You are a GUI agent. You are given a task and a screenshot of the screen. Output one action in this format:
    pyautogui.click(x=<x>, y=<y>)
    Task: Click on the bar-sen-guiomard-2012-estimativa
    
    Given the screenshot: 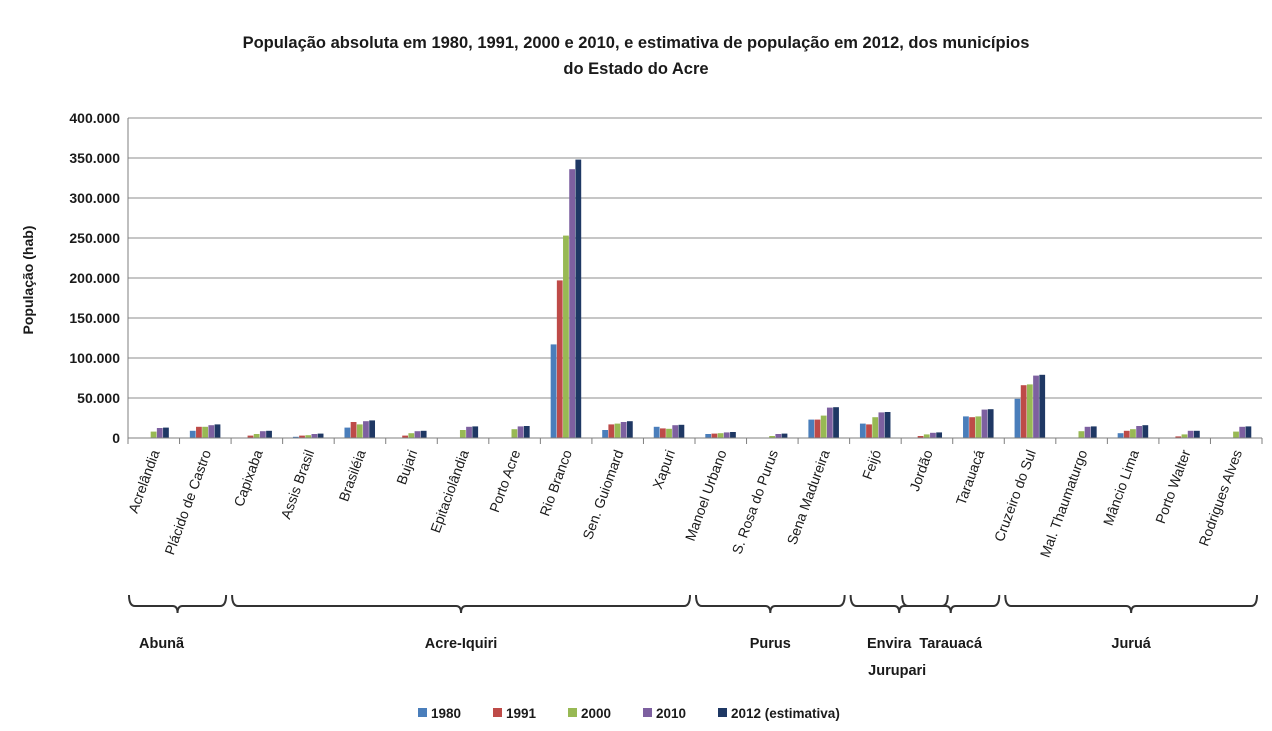 What is the action you would take?
    pyautogui.click(x=629, y=429)
    